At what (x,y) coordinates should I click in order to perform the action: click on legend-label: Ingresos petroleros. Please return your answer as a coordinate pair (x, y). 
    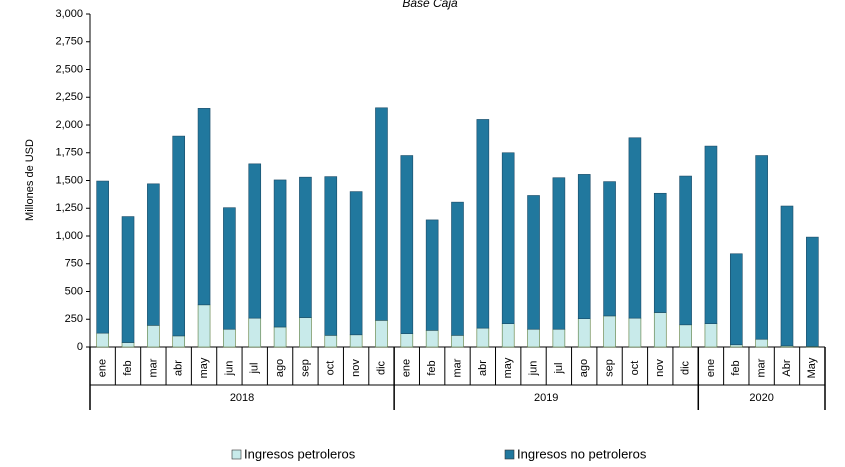
    Looking at the image, I should click on (300, 453).